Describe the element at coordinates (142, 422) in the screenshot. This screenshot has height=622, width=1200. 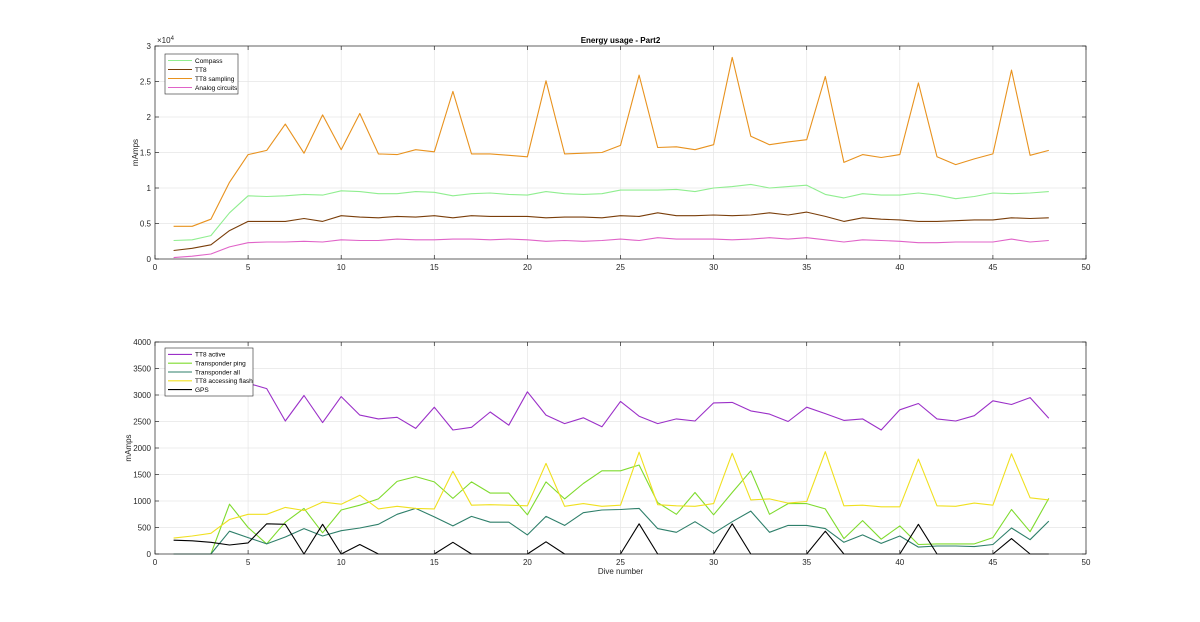
I see `y-tick-label: 2500` at that location.